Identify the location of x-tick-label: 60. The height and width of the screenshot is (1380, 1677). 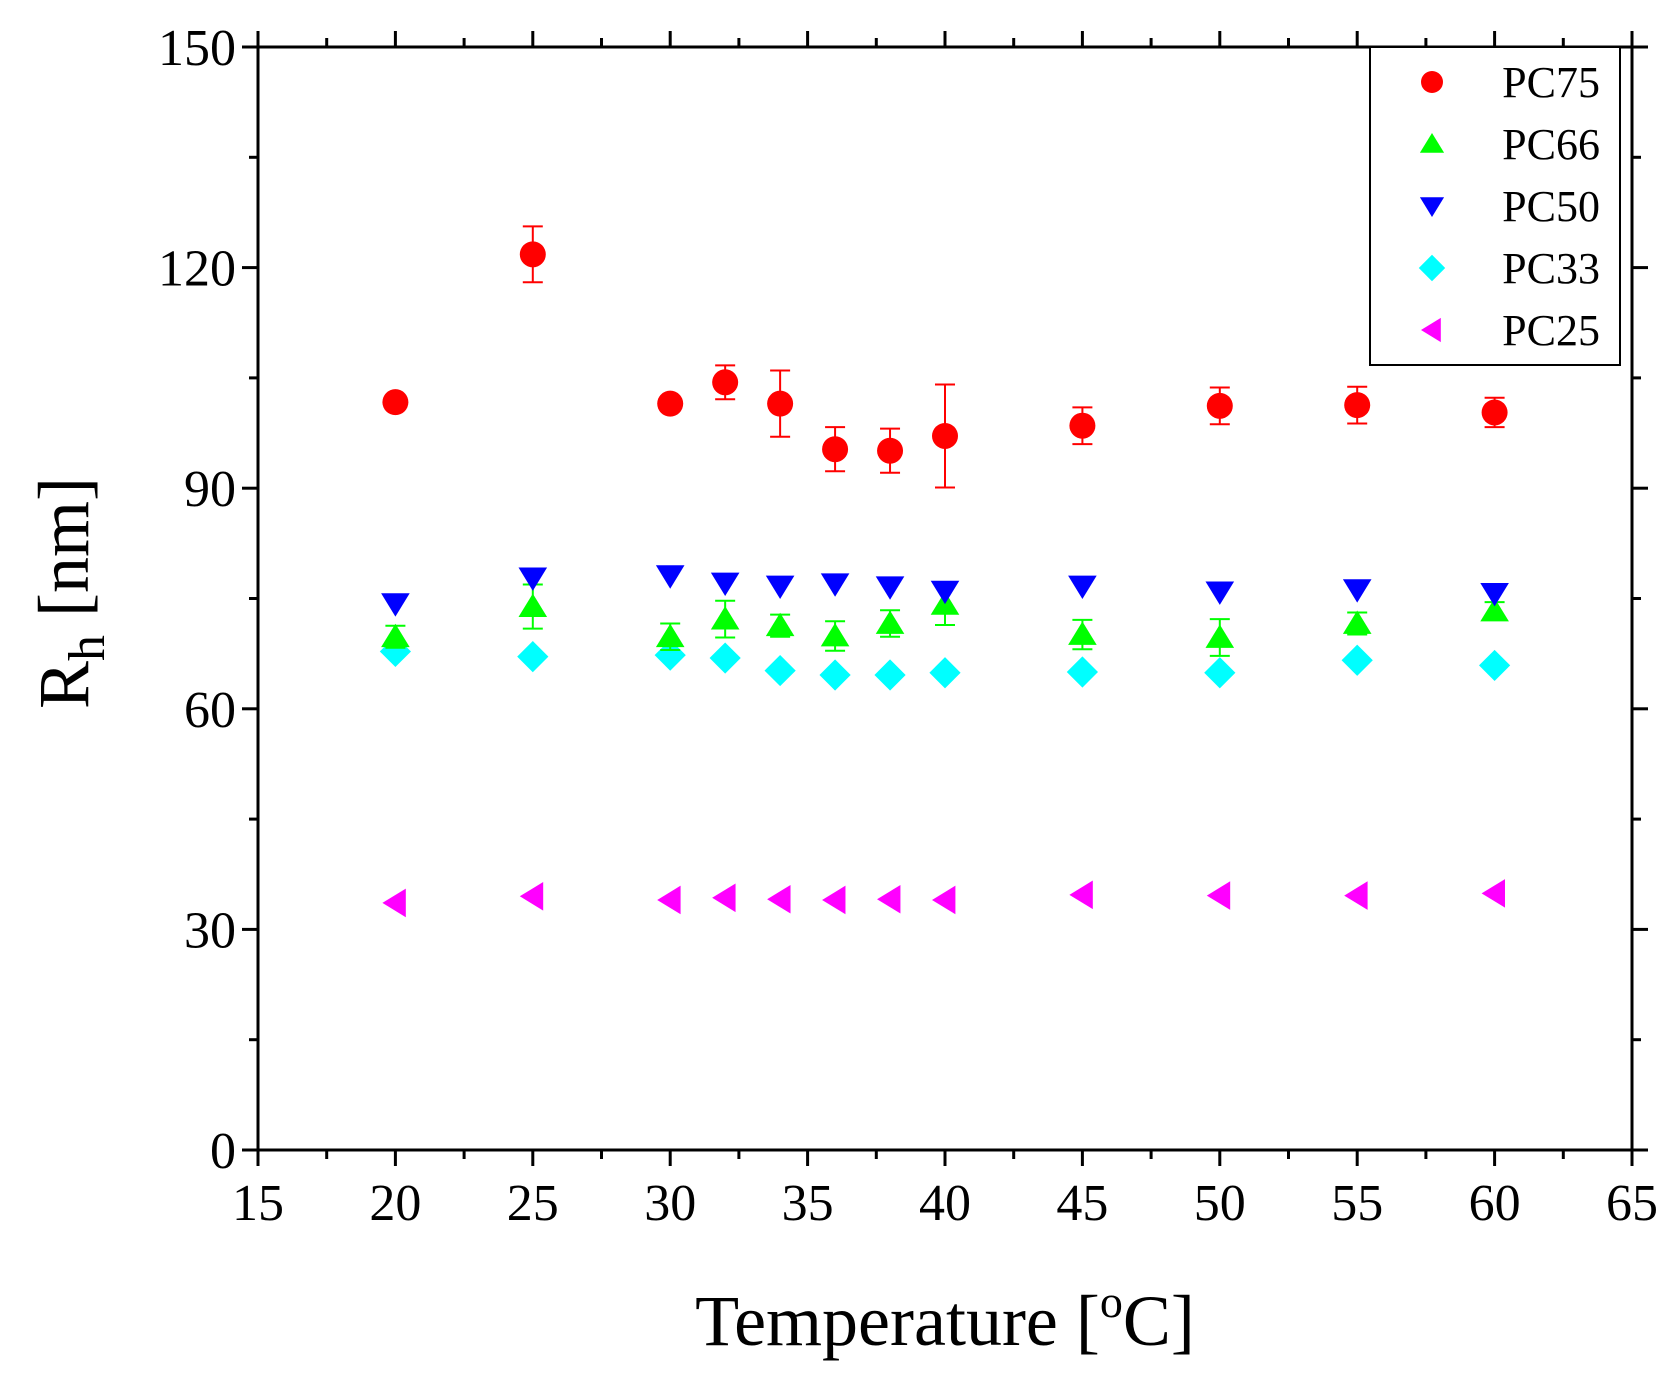
(1495, 1203).